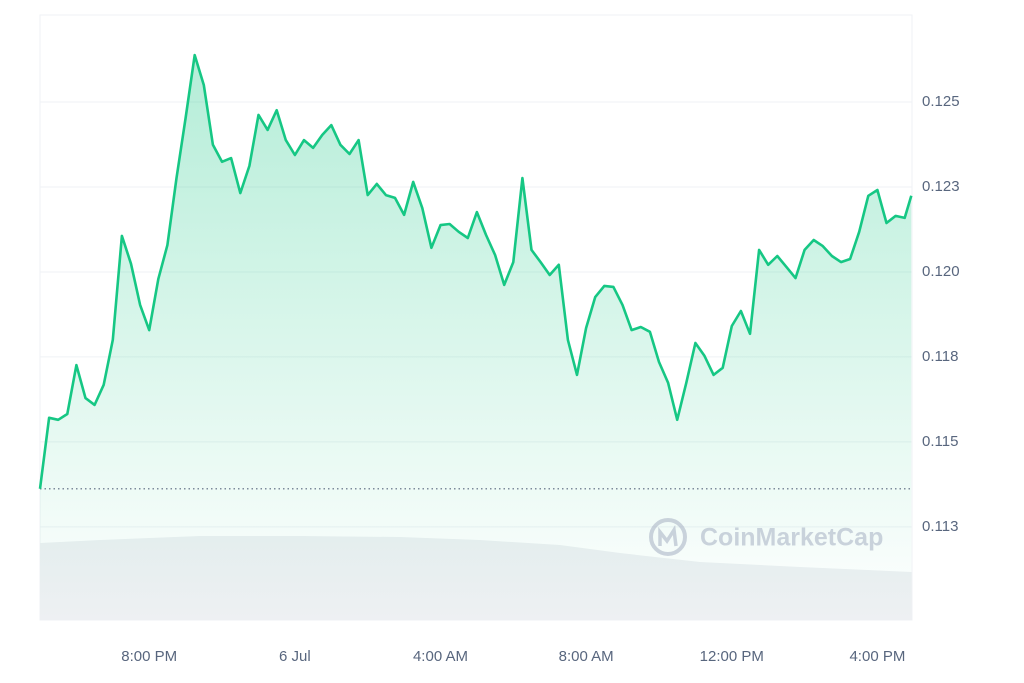  What do you see at coordinates (440, 656) in the screenshot?
I see `x-tick-label: 4:00 AM` at bounding box center [440, 656].